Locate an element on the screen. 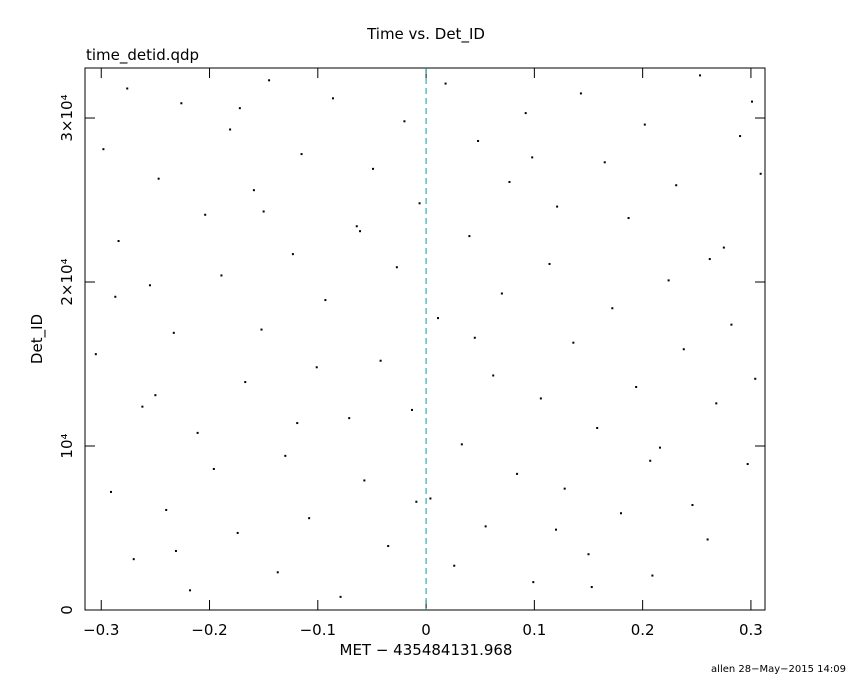 This screenshot has height=680, width=850. y-tick-label: 2×10⁴ is located at coordinates (67, 281).